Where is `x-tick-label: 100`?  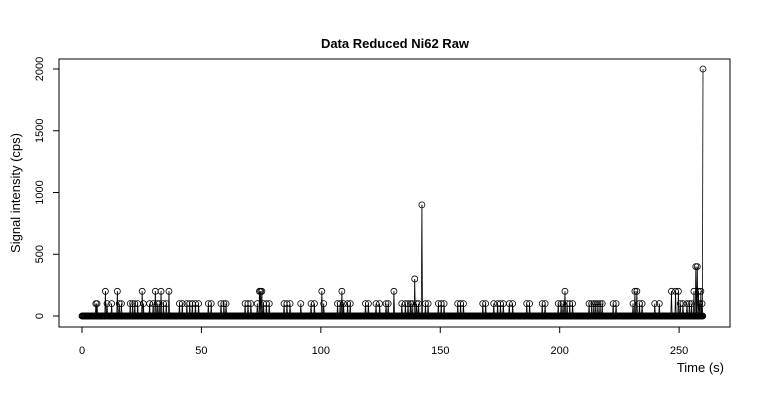 x-tick-label: 100 is located at coordinates (321, 351).